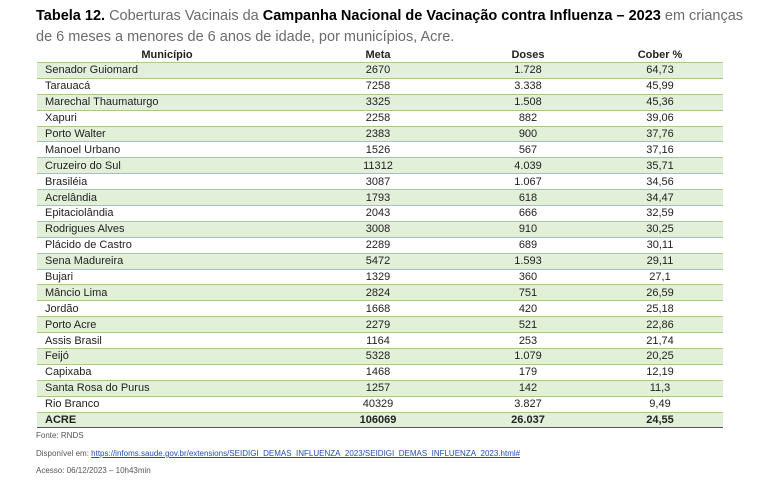  I want to click on cell-meta: 2258, so click(378, 118).